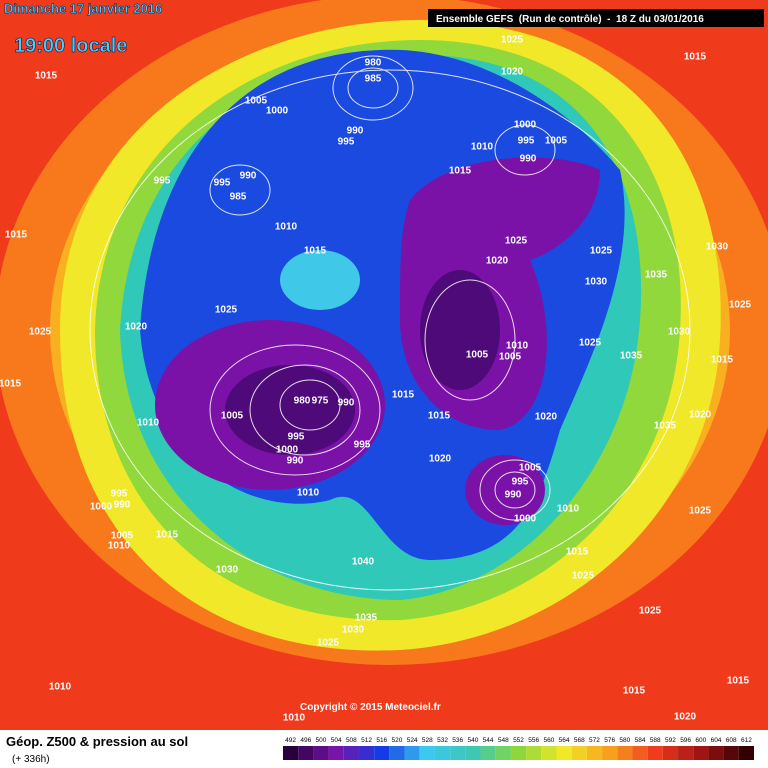 The height and width of the screenshot is (768, 768). Describe the element at coordinates (533, 740) in the screenshot. I see `colorbar-label: 556` at that location.